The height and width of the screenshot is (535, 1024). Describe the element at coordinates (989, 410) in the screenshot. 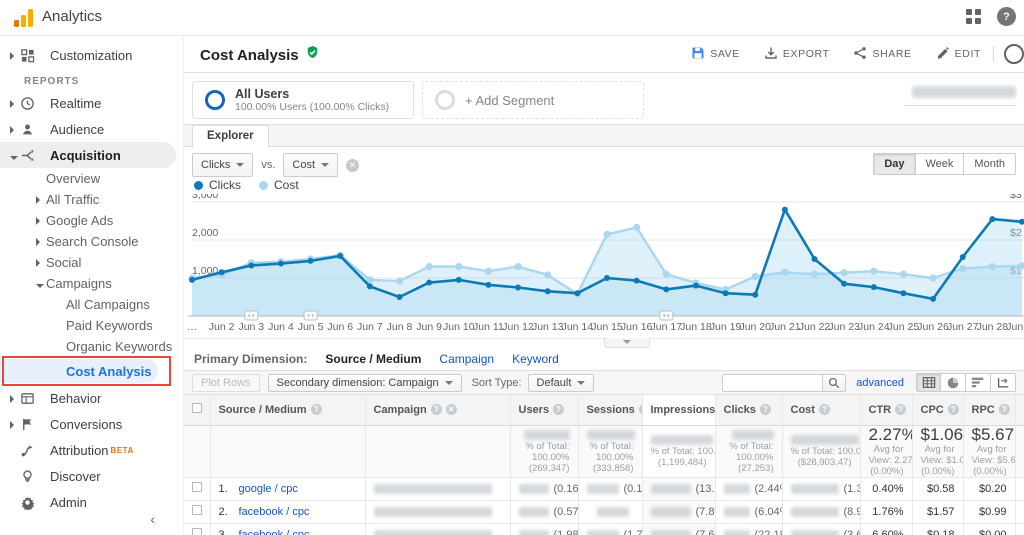

I see `column-header-rpc: RPC?` at that location.